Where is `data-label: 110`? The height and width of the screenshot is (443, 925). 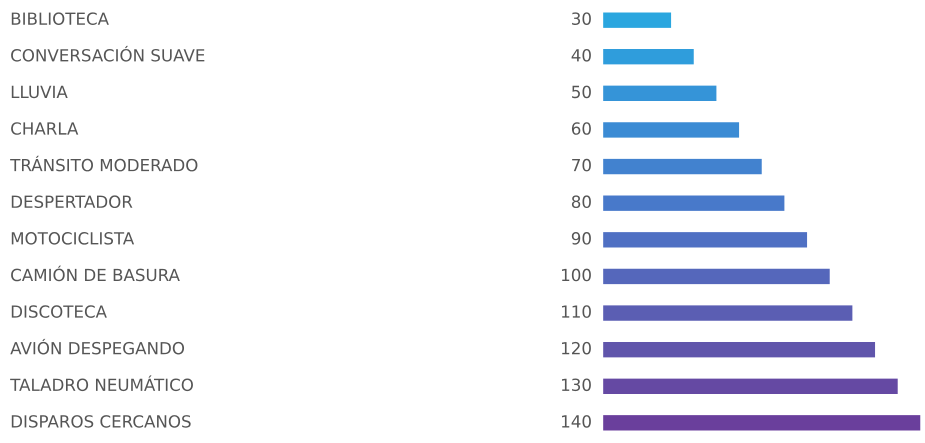
data-label: 110 is located at coordinates (576, 311).